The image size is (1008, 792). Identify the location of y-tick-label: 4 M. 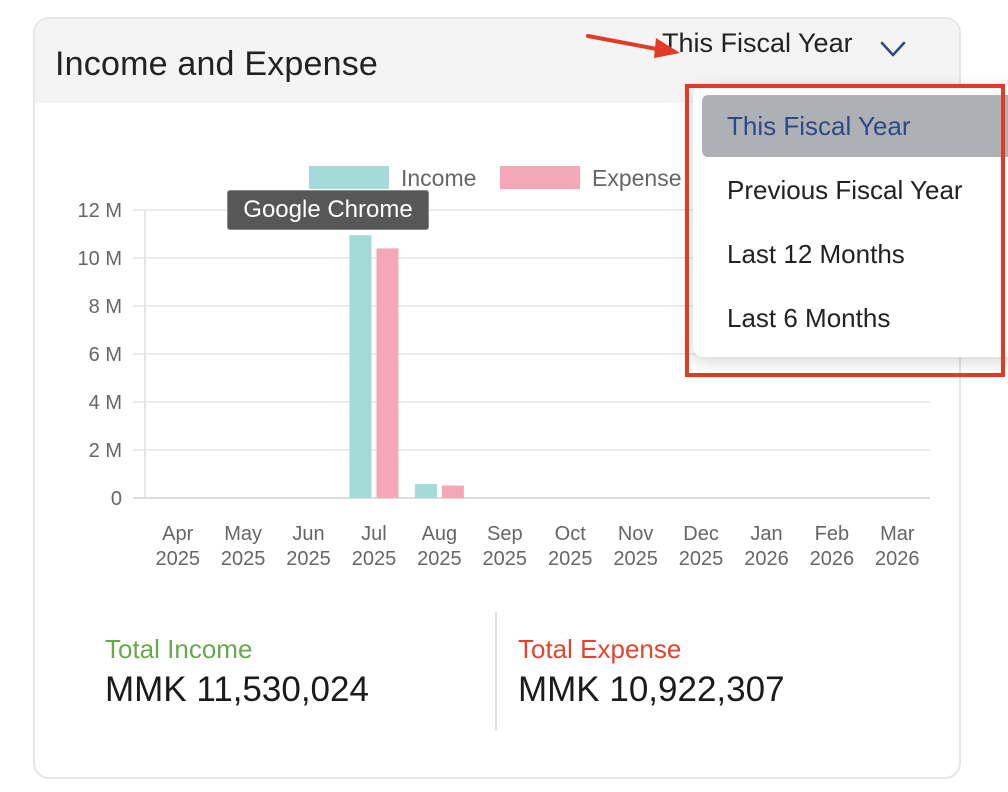
(105, 403).